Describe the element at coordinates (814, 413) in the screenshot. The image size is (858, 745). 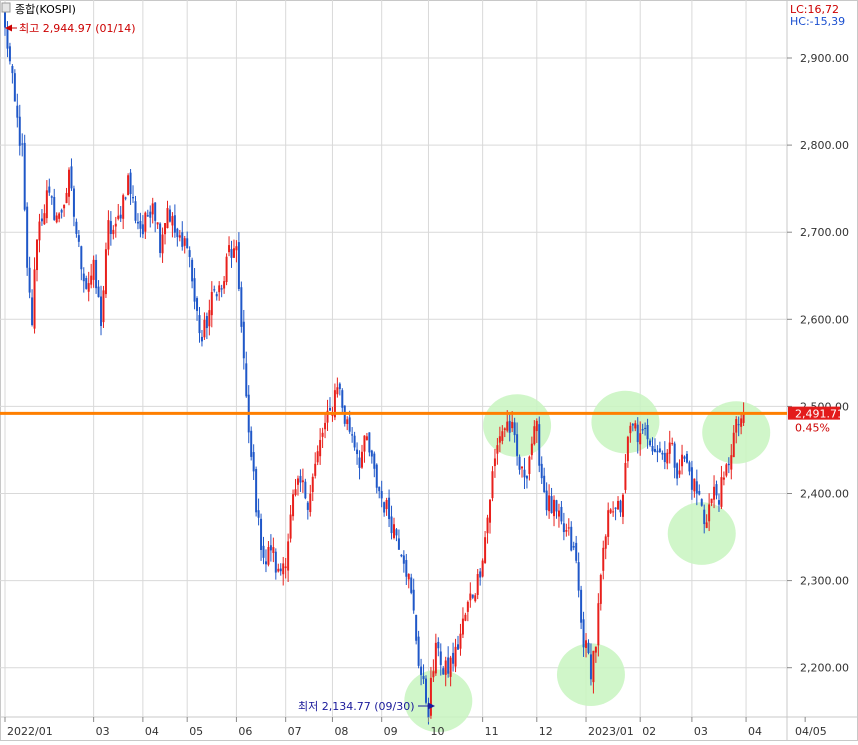
I see `current-price-badge` at that location.